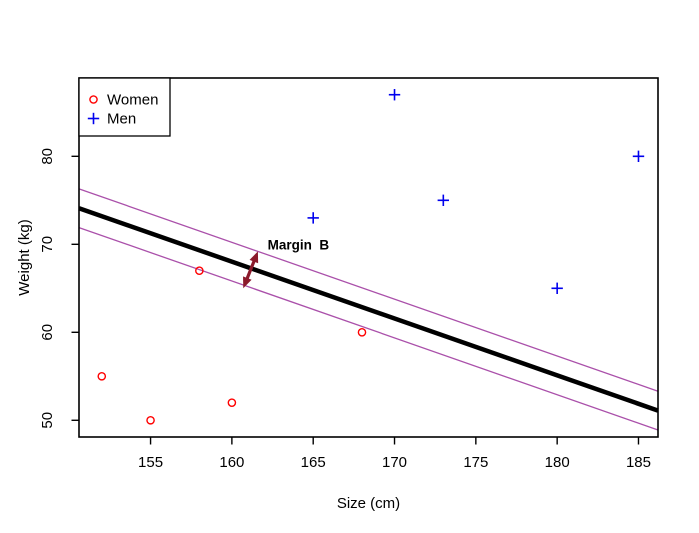 Image resolution: width=699 pixels, height=533 pixels. Describe the element at coordinates (250, 270) in the screenshot. I see `margin-arrow-shaft` at that location.